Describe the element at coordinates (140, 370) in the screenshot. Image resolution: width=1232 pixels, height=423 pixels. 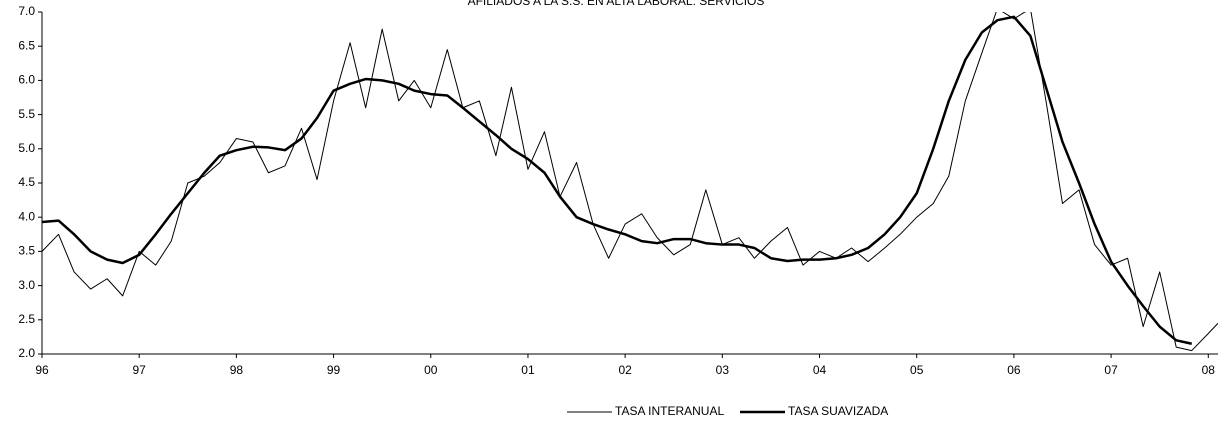
I see `x-tick-label: 97` at that location.